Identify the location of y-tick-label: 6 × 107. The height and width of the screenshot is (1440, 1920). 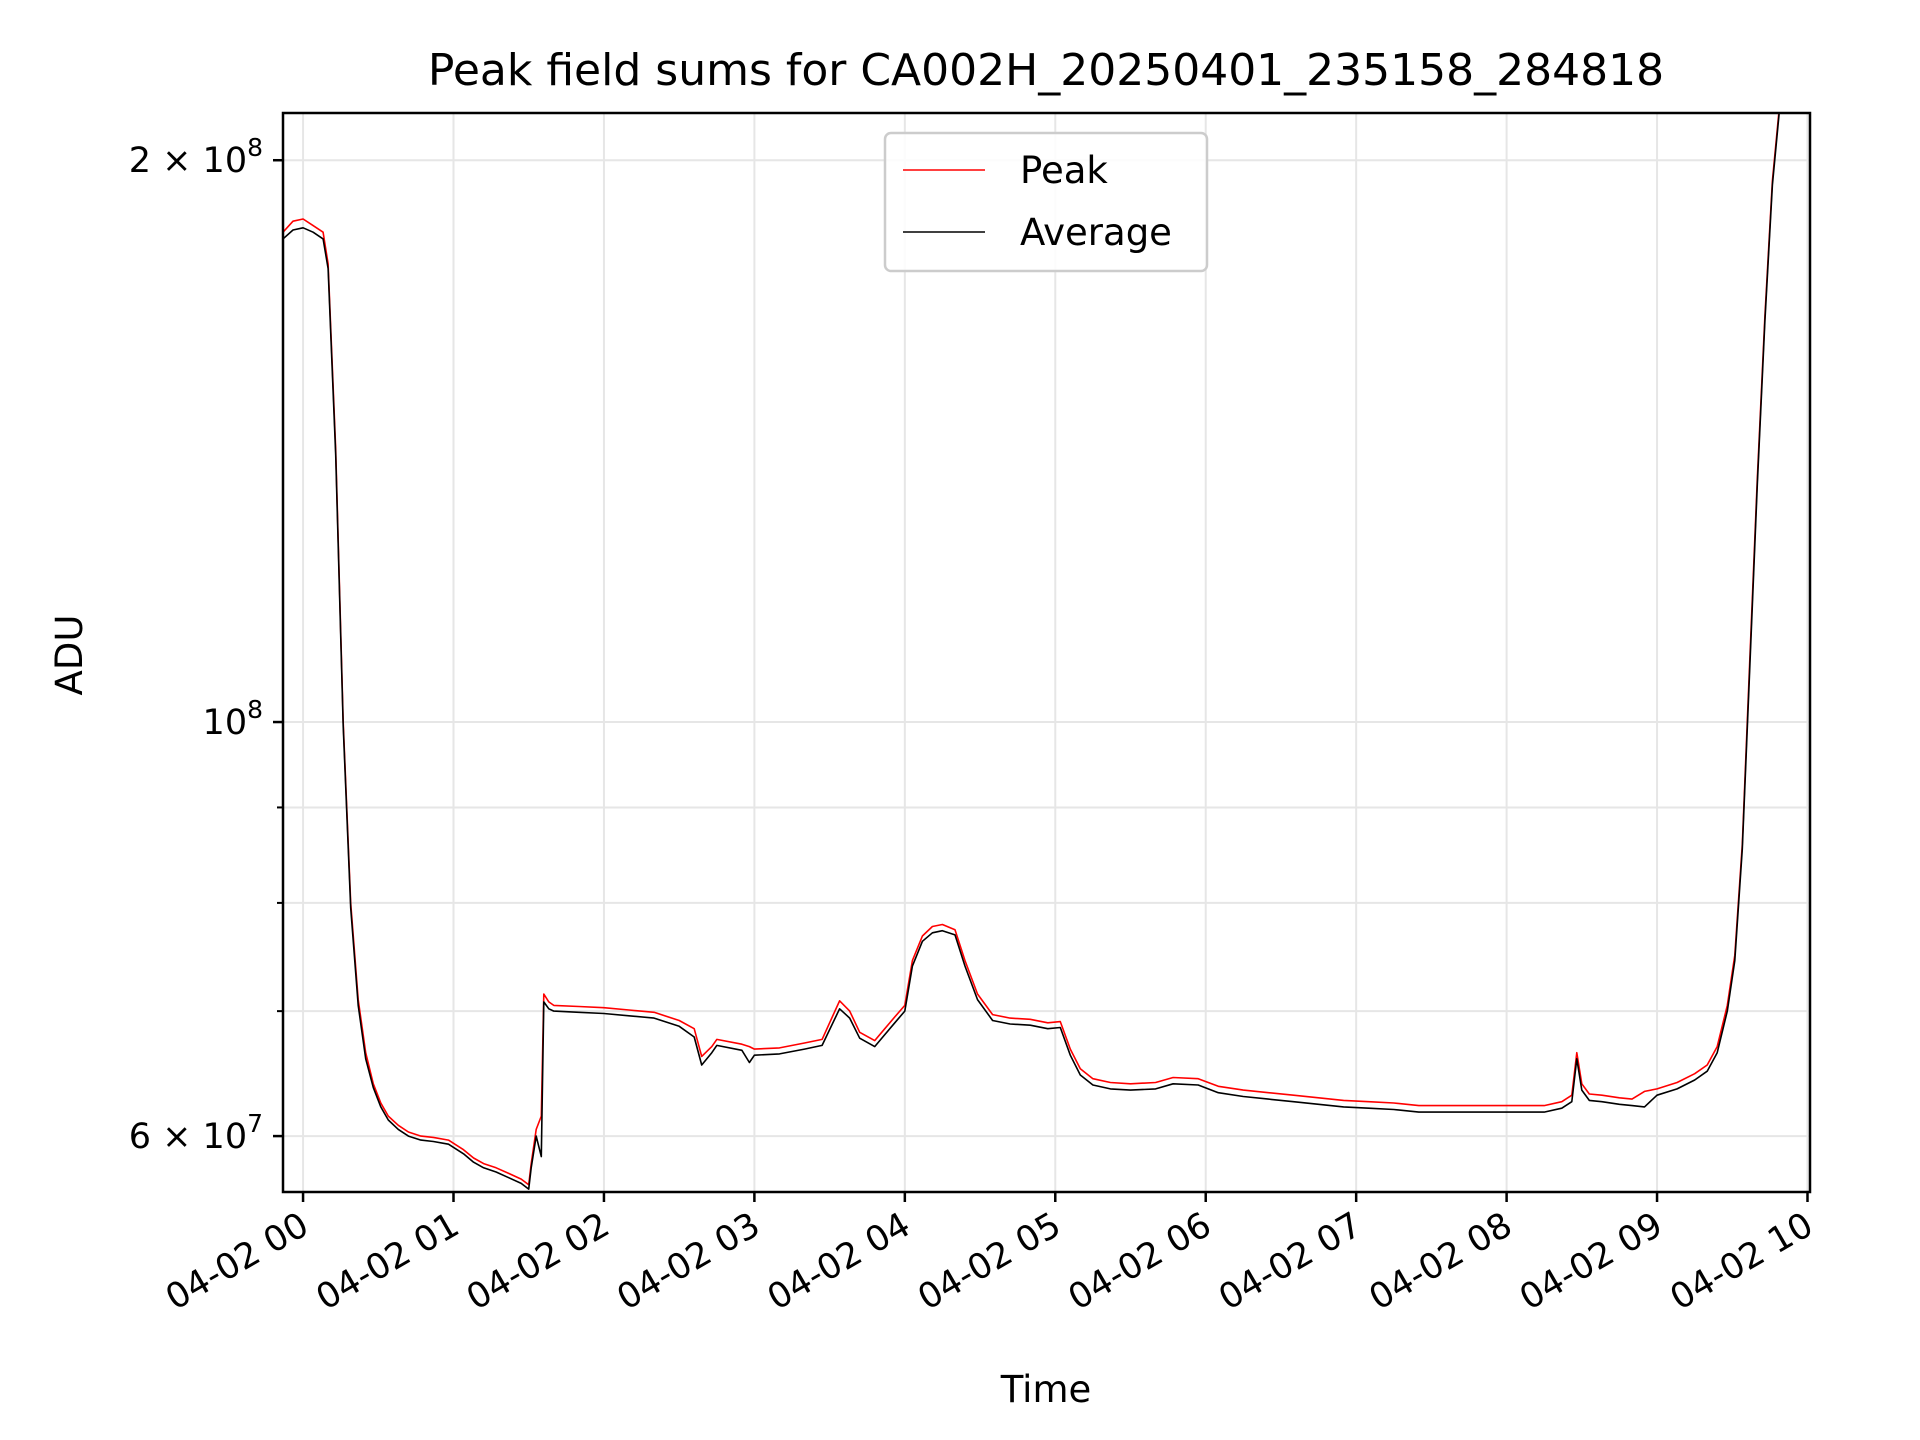
(196, 1133).